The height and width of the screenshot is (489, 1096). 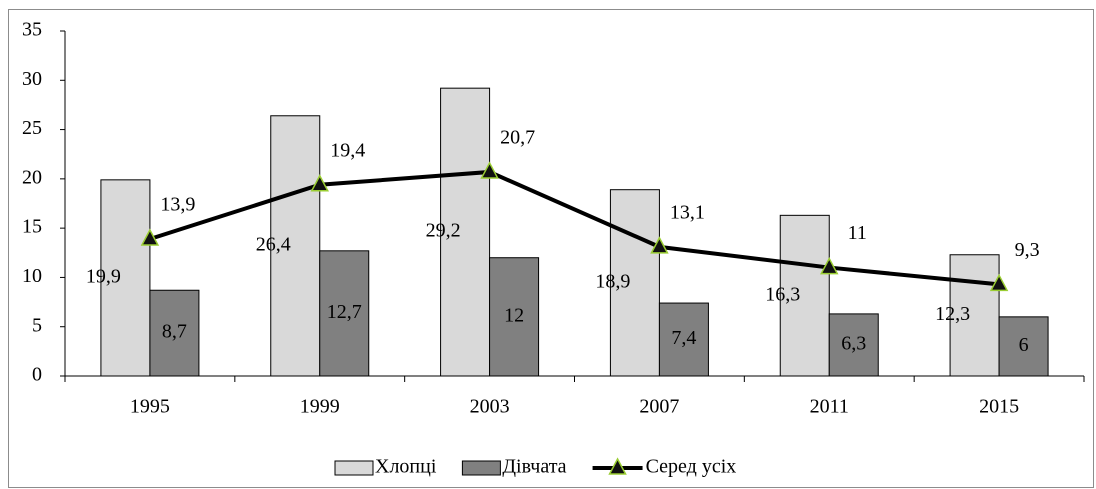 What do you see at coordinates (32, 276) in the screenshot?
I see `y-tick-label: 10` at bounding box center [32, 276].